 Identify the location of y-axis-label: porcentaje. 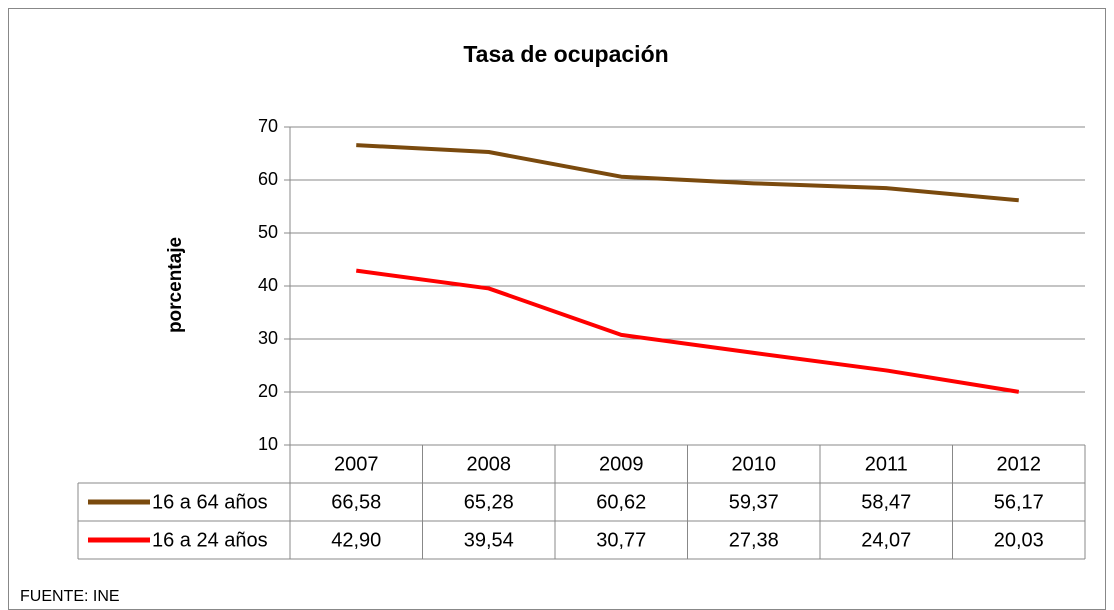
(175, 285).